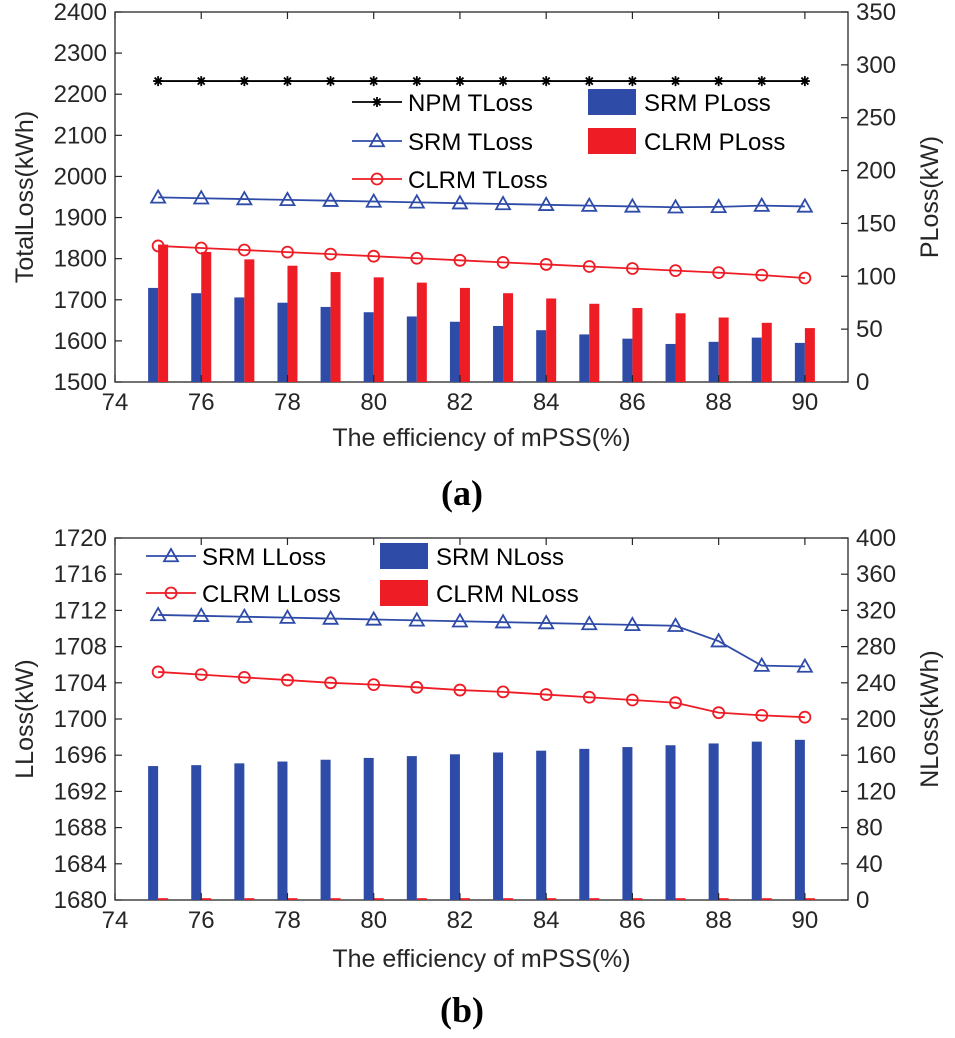  What do you see at coordinates (876, 538) in the screenshot?
I see `y2-tick-label: 400` at bounding box center [876, 538].